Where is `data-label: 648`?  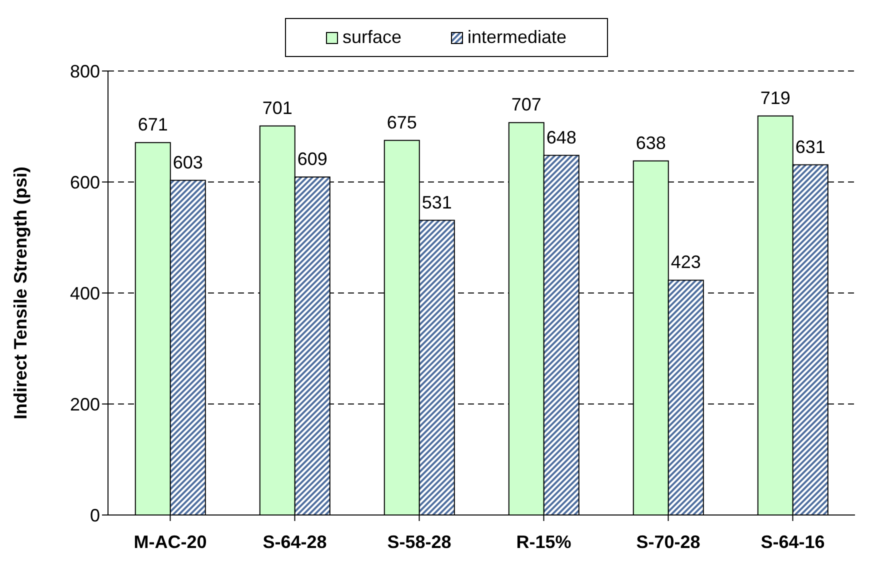
data-label: 648 is located at coordinates (561, 137).